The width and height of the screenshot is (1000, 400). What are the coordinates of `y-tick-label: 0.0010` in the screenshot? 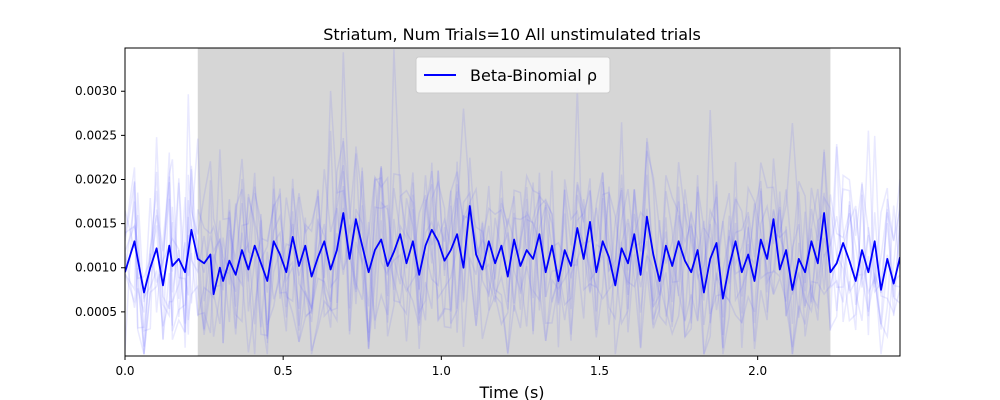 It's located at (96, 268).